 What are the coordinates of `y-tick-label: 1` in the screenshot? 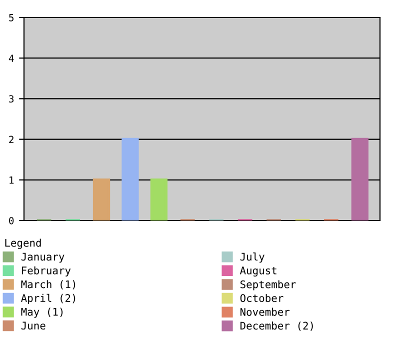 It's located at (12, 180).